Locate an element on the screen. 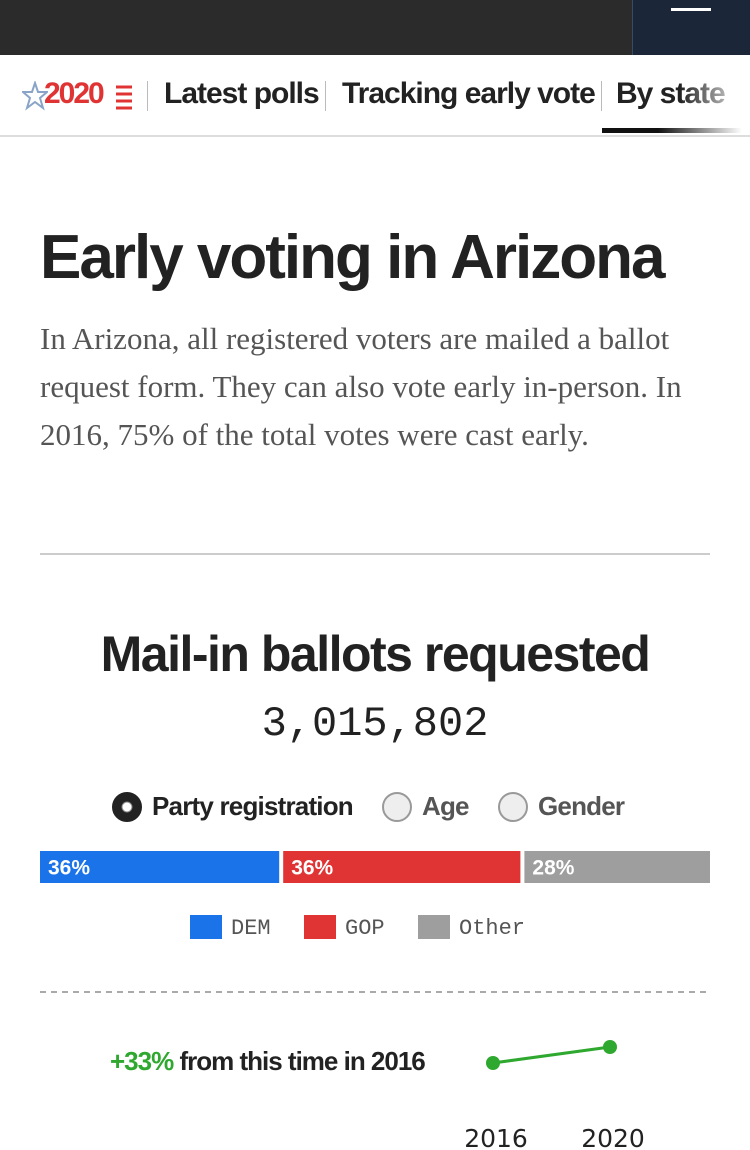 Image resolution: width=750 pixels, height=1150 pixels. legend-label: GOP is located at coordinates (365, 928).